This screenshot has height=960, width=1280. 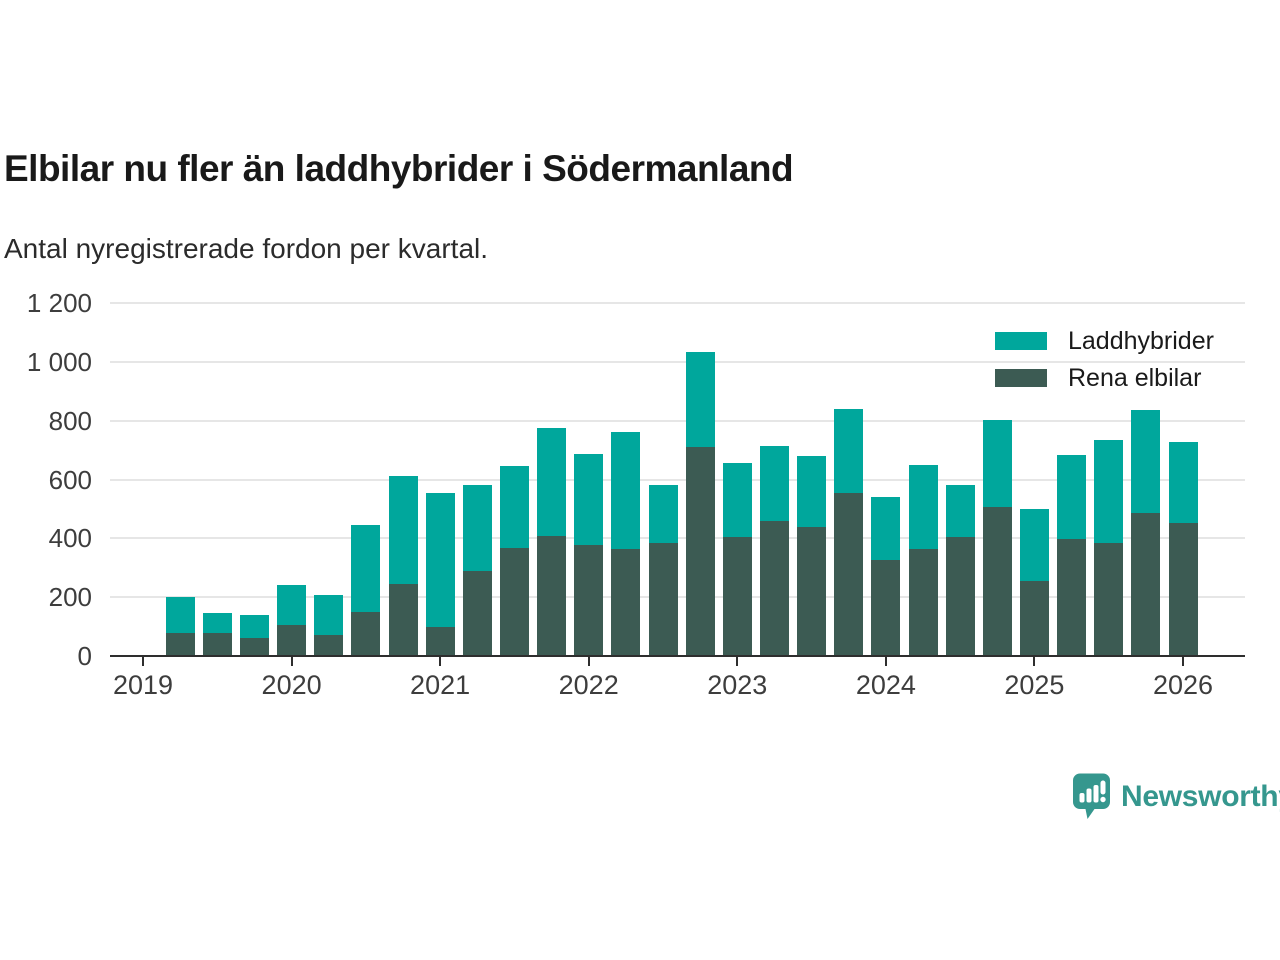 I want to click on bar-segment-laddhybrider-2019-Q3, so click(x=217, y=623).